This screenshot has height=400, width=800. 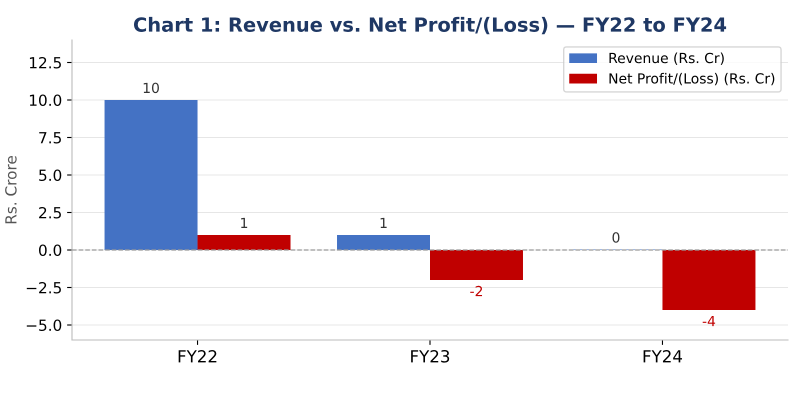 What do you see at coordinates (50, 250) in the screenshot?
I see `y-tick-label: 0.0` at bounding box center [50, 250].